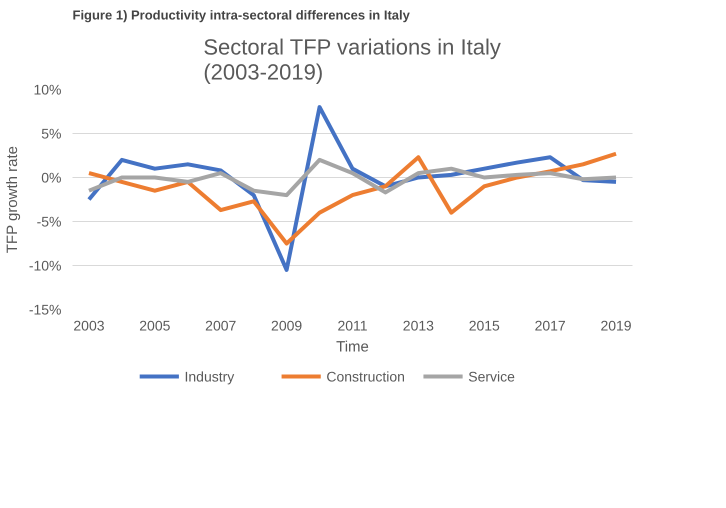 This screenshot has width=726, height=508. I want to click on y-axis-title: TFP growth rate, so click(12, 200).